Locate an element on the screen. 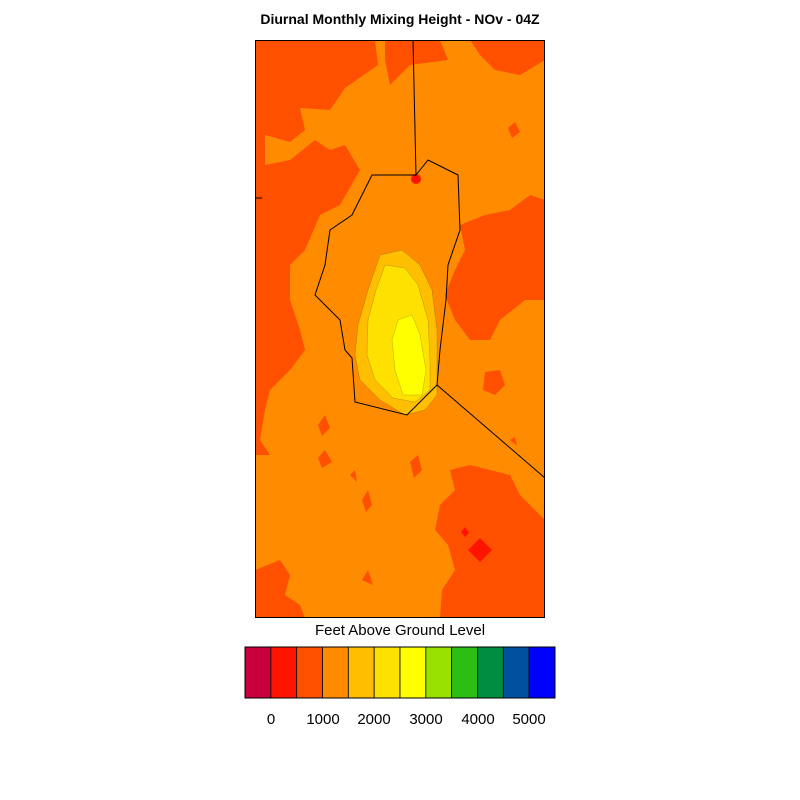 The image size is (800, 800). colorbar-tick-label-3: 3000 is located at coordinates (426, 719).